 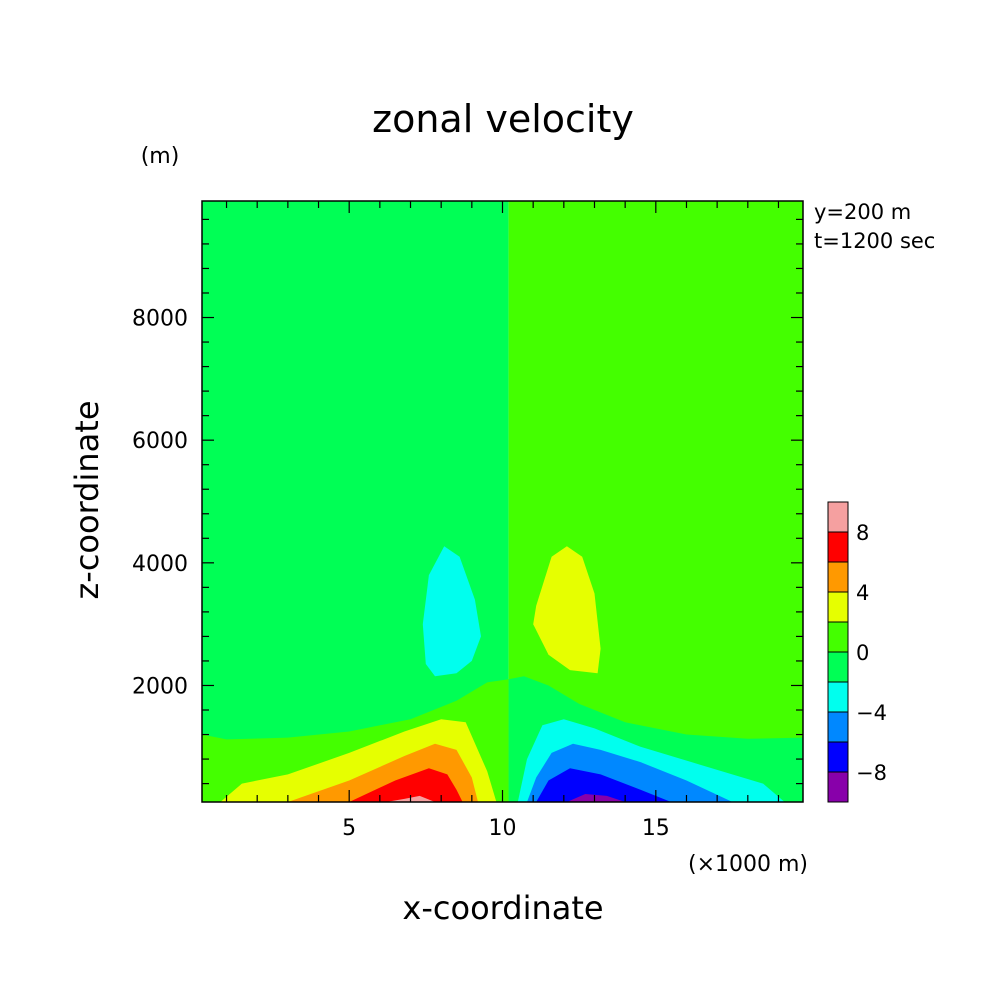 What do you see at coordinates (160, 156) in the screenshot?
I see `y-axis-unit: (m)` at bounding box center [160, 156].